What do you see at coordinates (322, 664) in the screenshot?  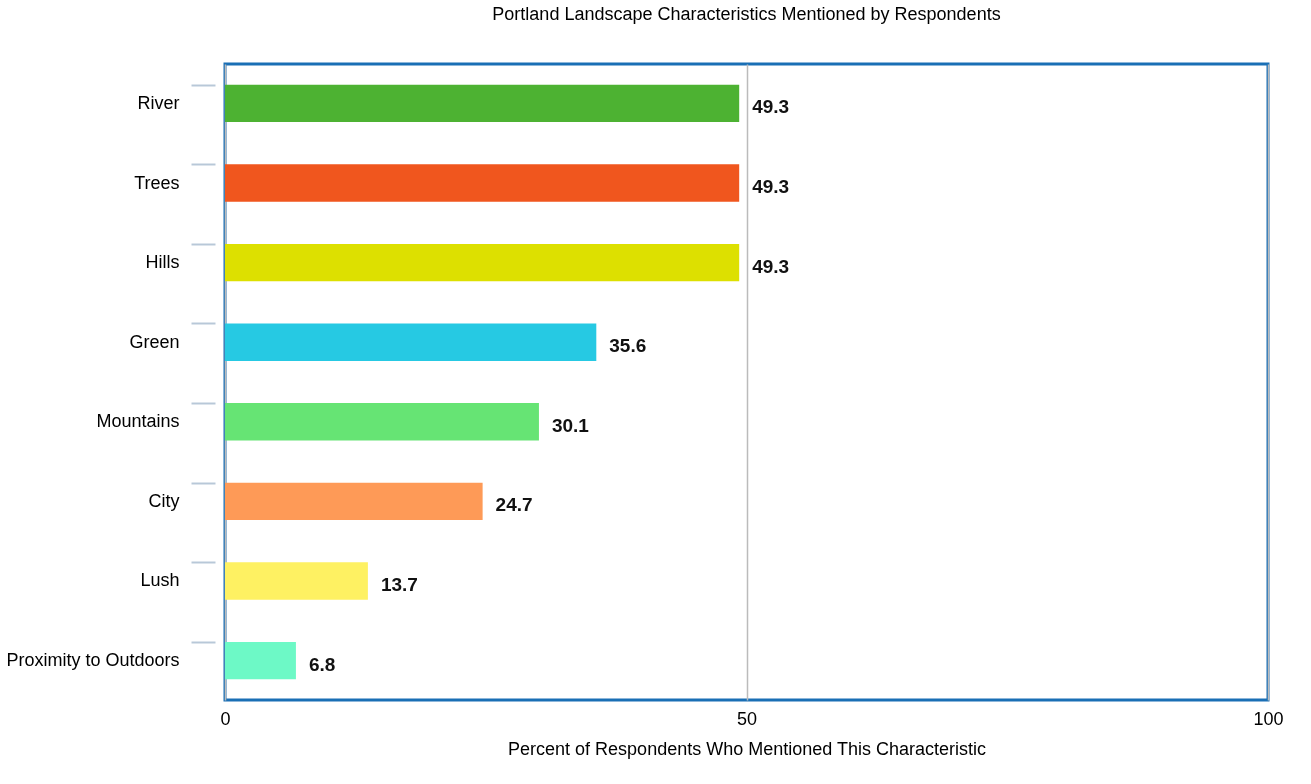 I see `data-label: 6.8` at bounding box center [322, 664].